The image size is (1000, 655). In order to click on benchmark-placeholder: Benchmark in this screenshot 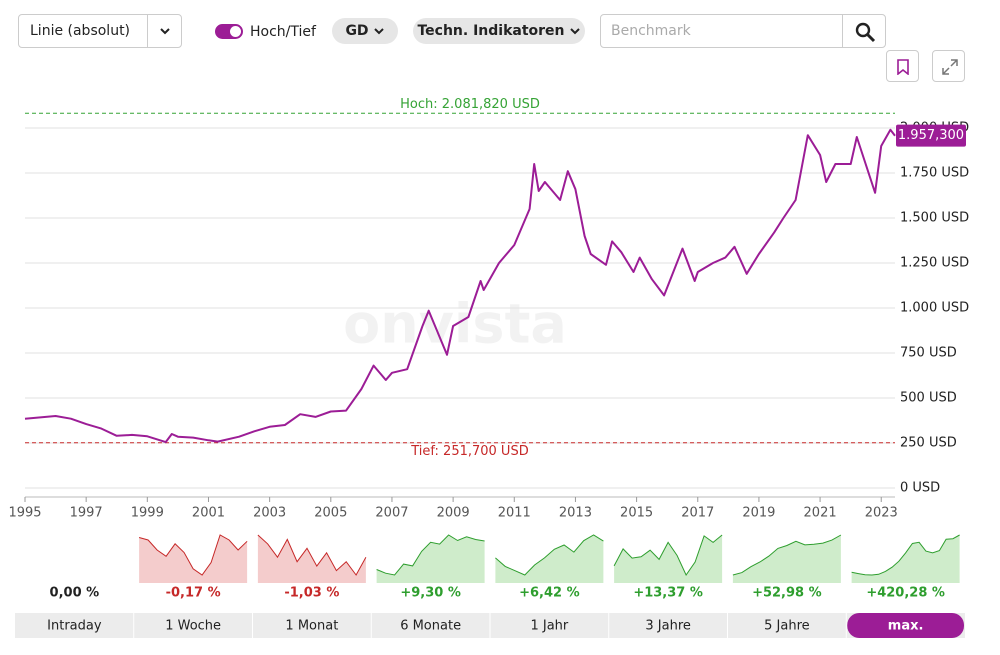, I will do `click(651, 31)`.